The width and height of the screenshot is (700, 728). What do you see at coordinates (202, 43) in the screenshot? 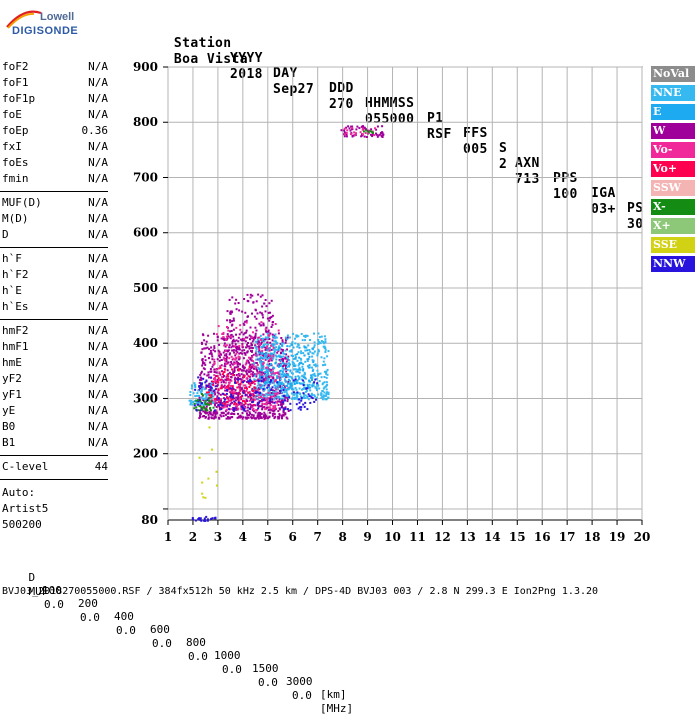
I see `header-station: Station` at bounding box center [202, 43].